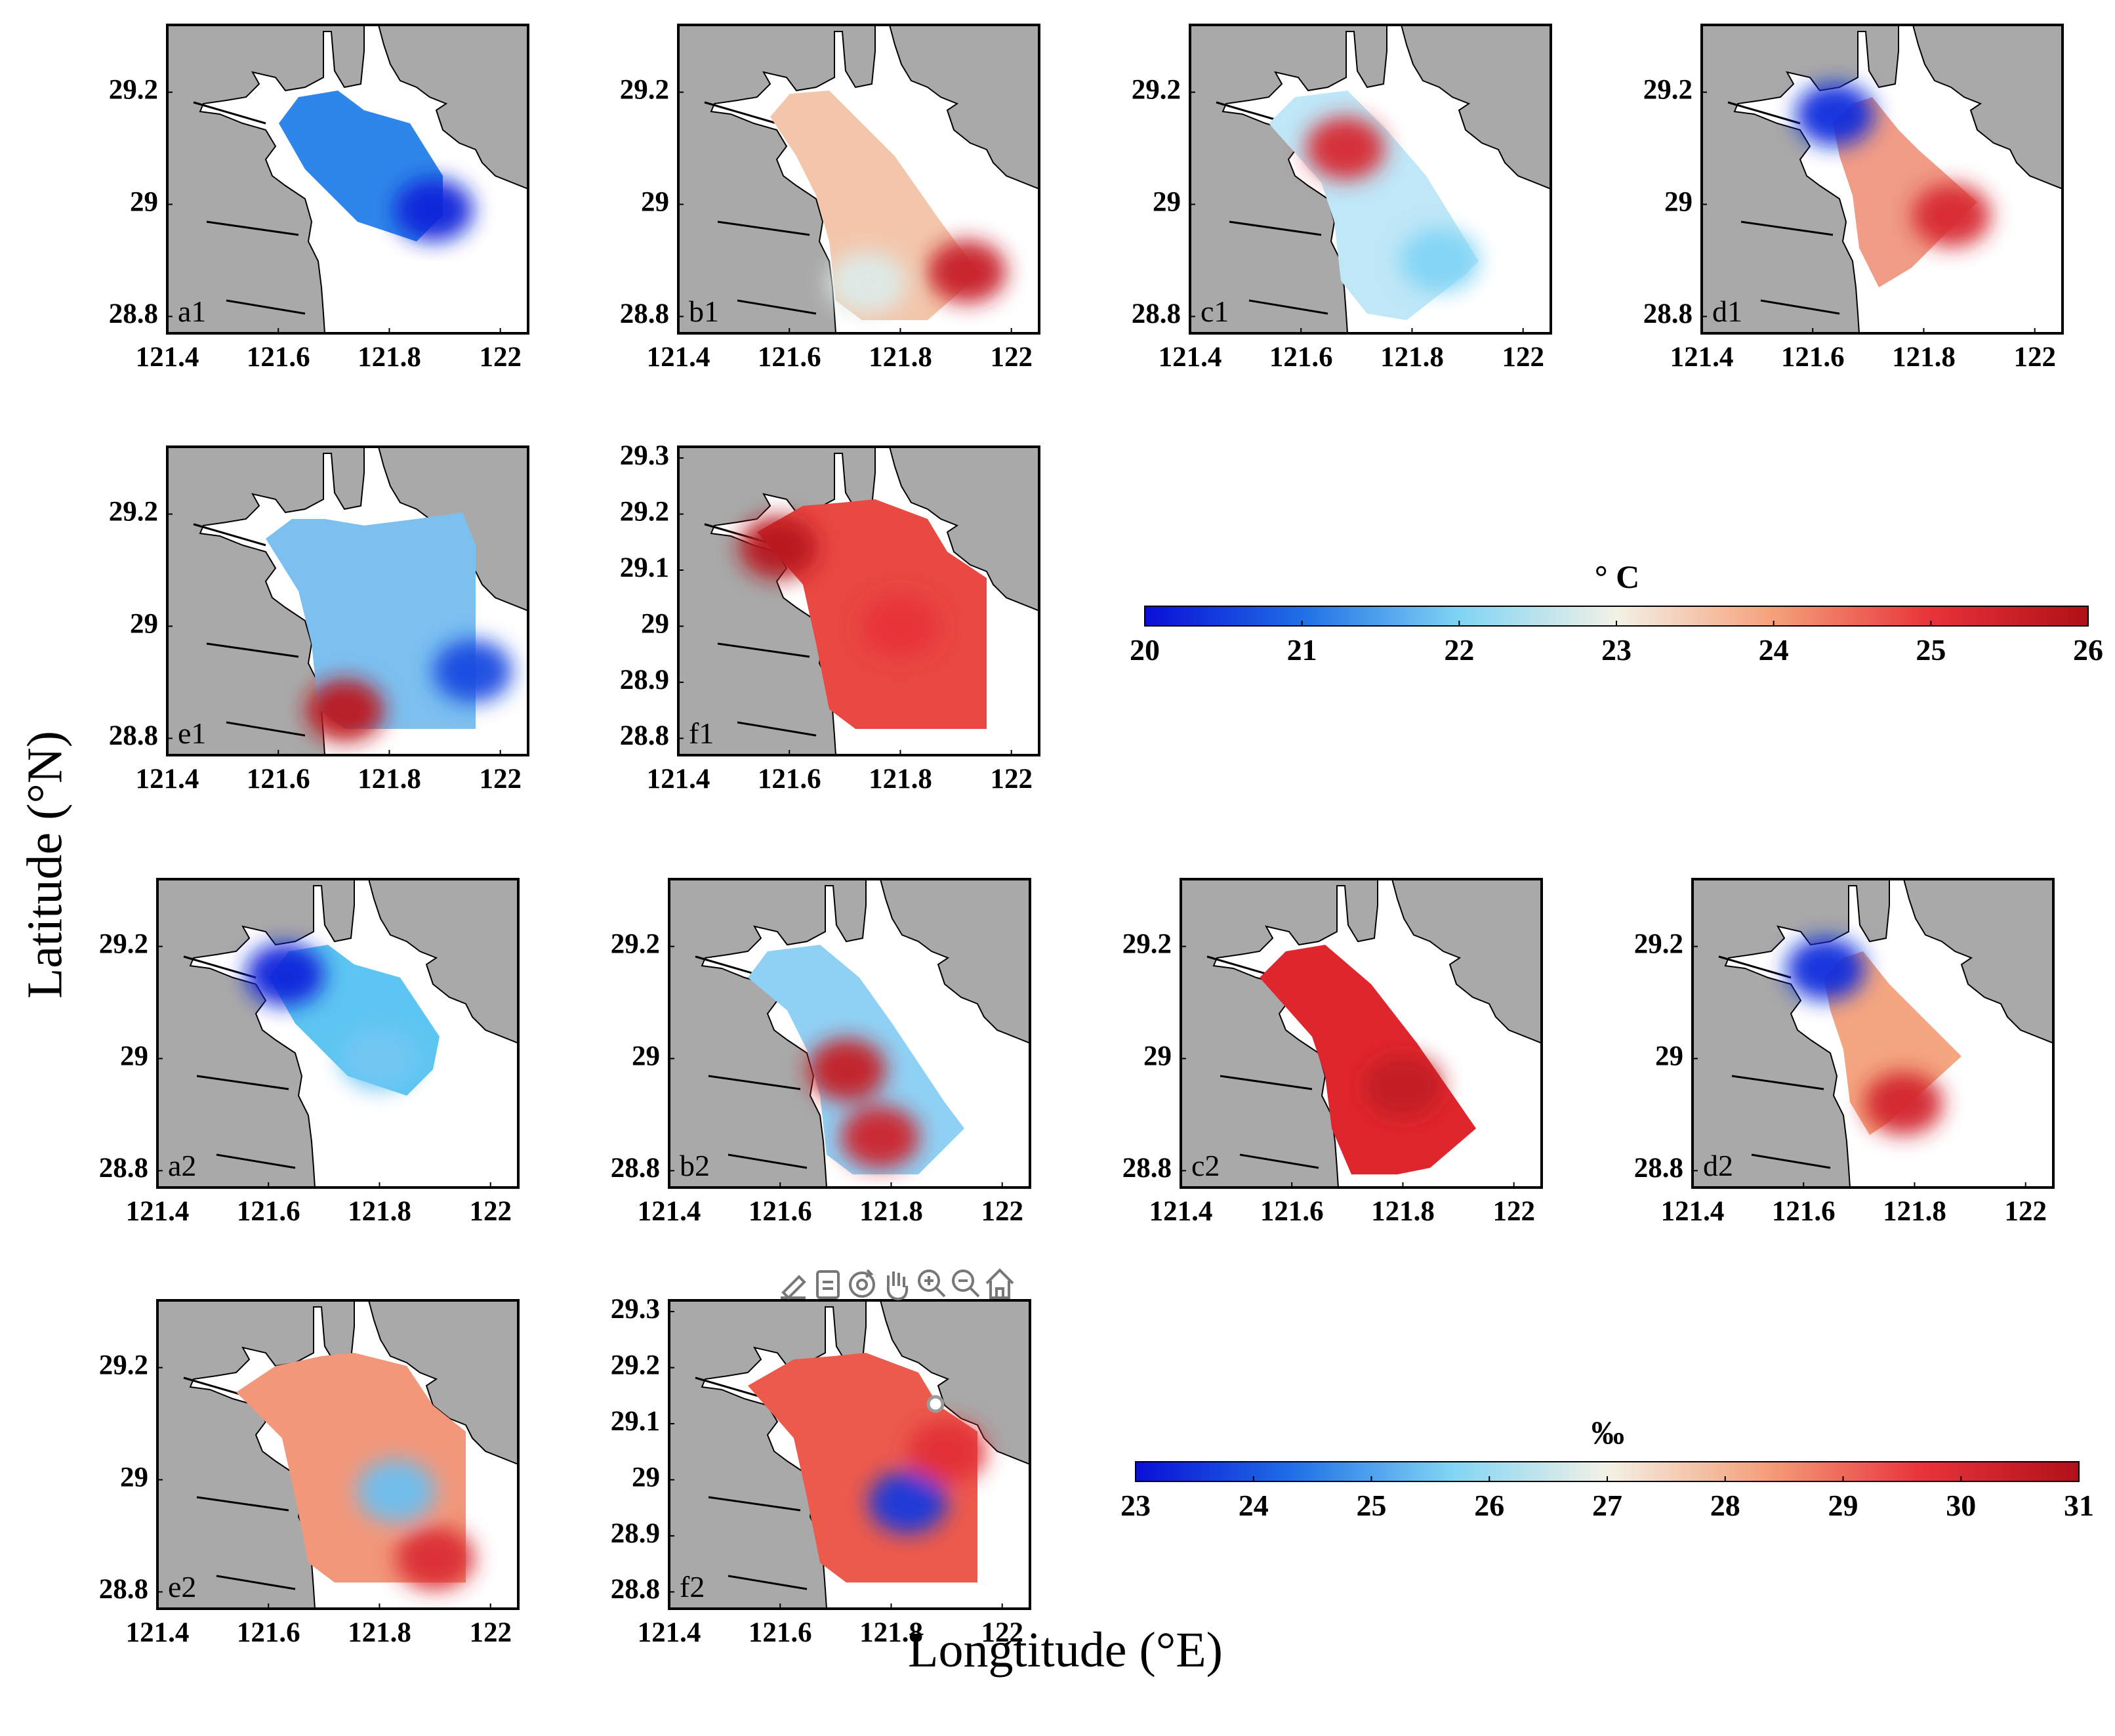  Describe the element at coordinates (794, 1287) in the screenshot. I see `brush-icon` at that location.